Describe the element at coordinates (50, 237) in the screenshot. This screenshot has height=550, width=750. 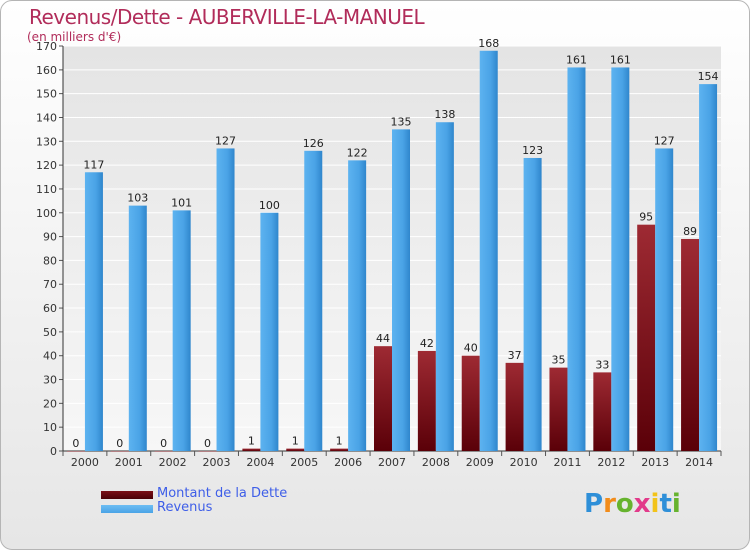
I see `y-tick-label: 90` at that location.